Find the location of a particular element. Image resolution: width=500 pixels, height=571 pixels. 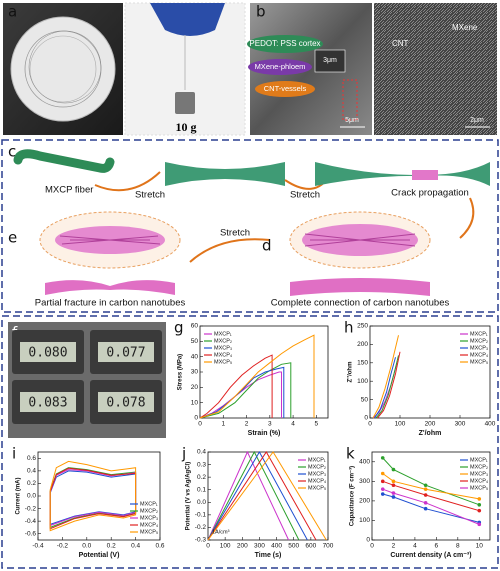

x-tick-label: -0.4 is located at coordinates (38, 546).